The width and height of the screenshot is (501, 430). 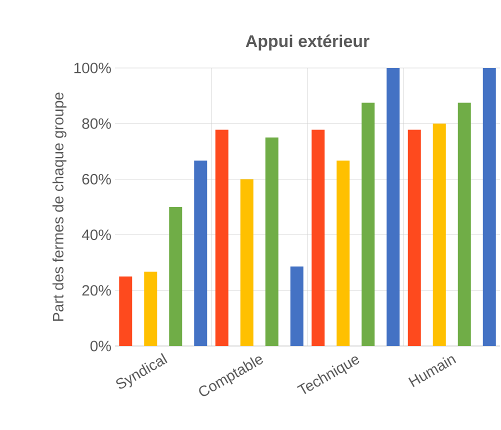 I want to click on y-axis-title: Part des fermes de chaque groupe, so click(x=59, y=206).